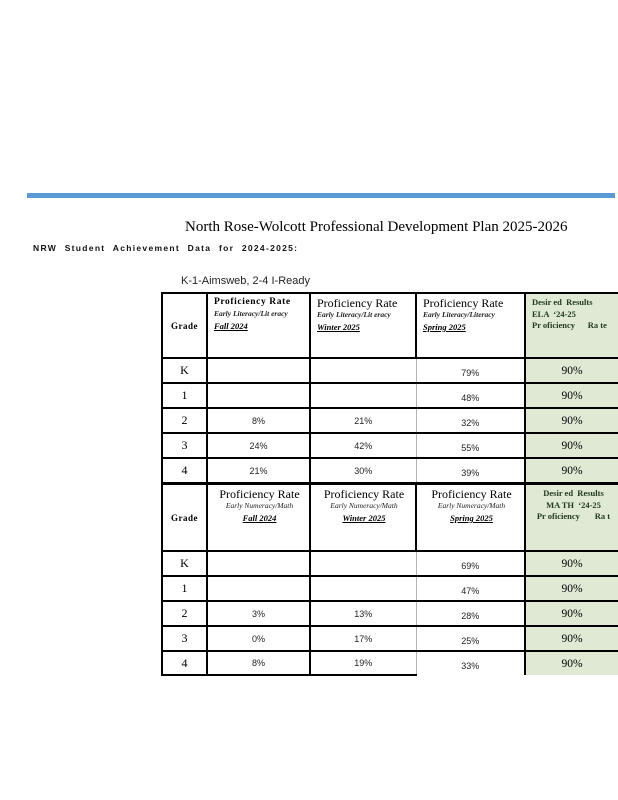 The height and width of the screenshot is (800, 618). What do you see at coordinates (363, 470) in the screenshot?
I see `winter-value: 30%` at bounding box center [363, 470].